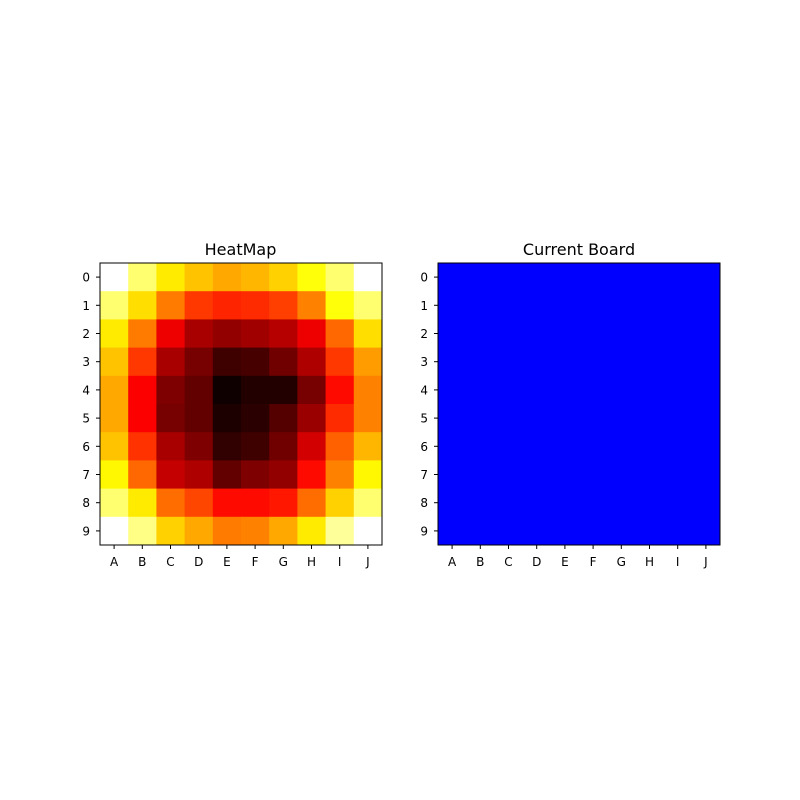  Describe the element at coordinates (424, 334) in the screenshot. I see `board-y-tick-label: 2` at that location.